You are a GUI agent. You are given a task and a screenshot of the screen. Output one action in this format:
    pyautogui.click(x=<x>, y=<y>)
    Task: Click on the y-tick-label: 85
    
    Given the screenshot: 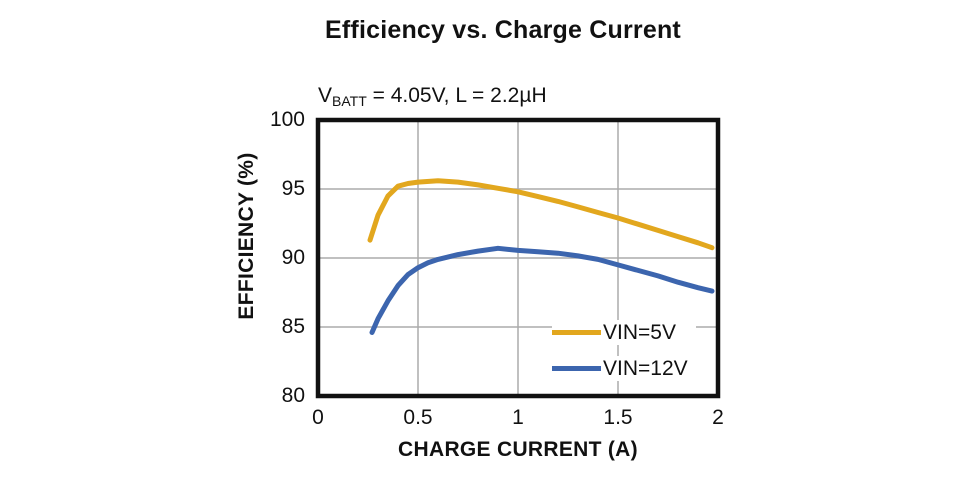 What is the action you would take?
    pyautogui.click(x=293, y=326)
    